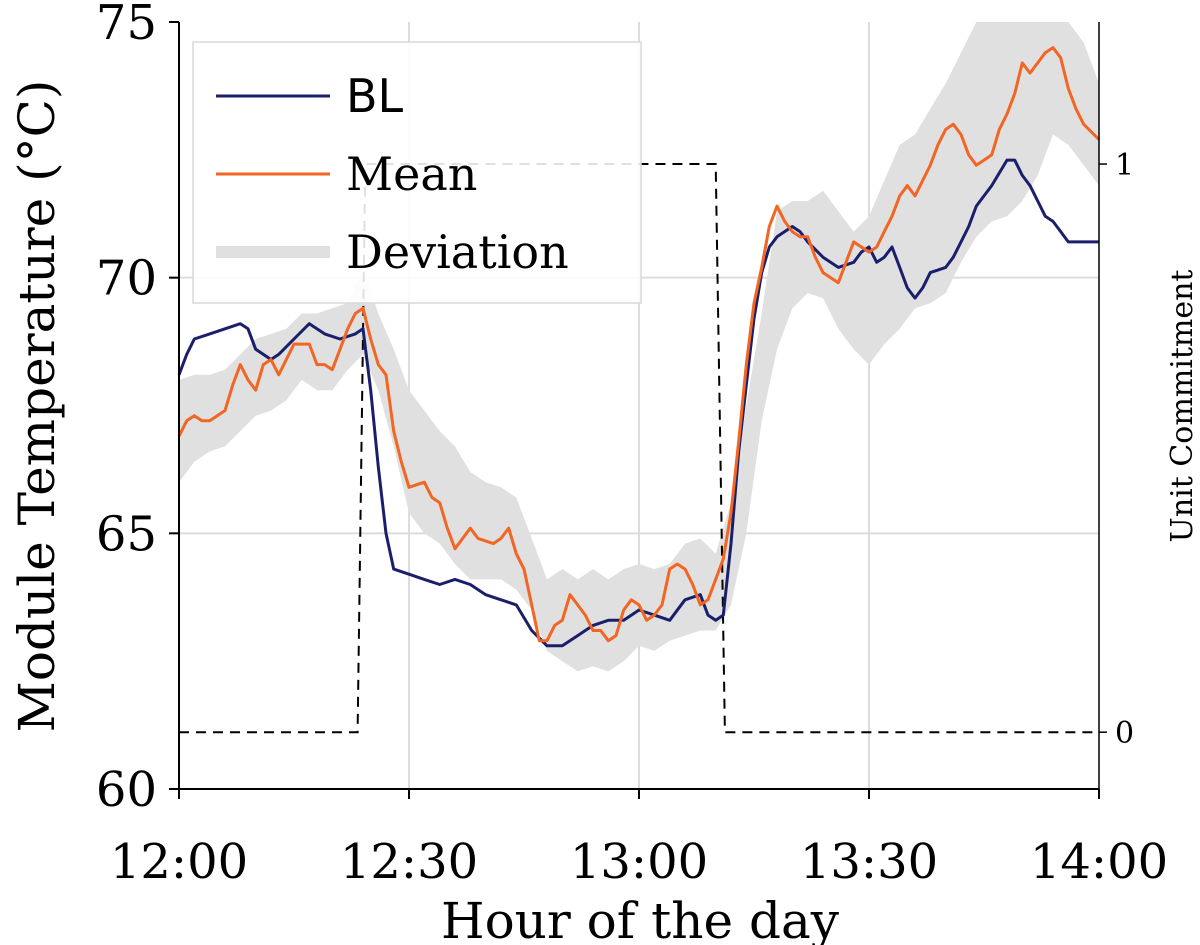 Image resolution: width=1200 pixels, height=945 pixels. I want to click on y-axis-title: Module Temperature (°C), so click(37, 406).